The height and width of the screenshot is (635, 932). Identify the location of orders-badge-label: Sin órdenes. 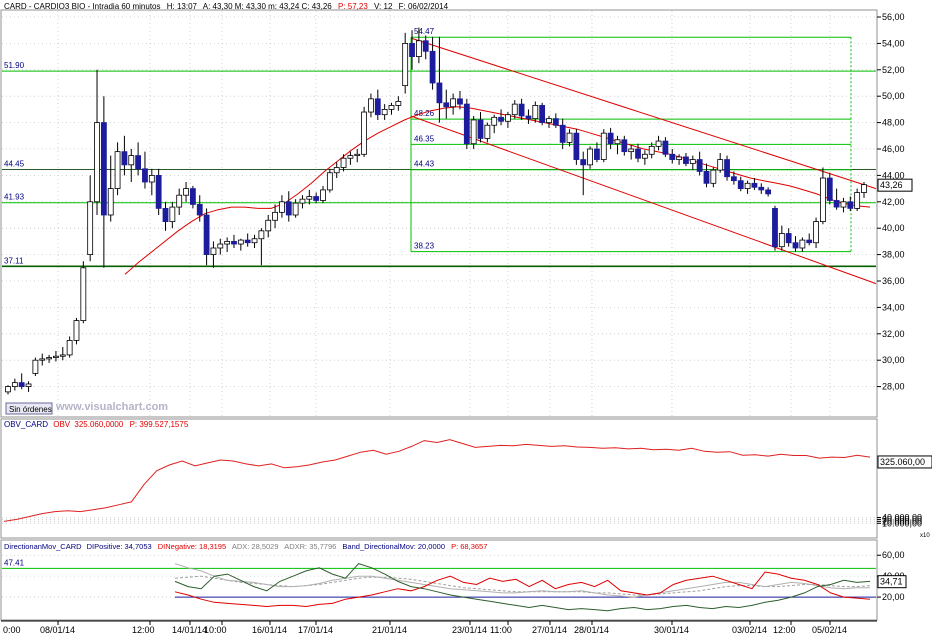
(30, 409).